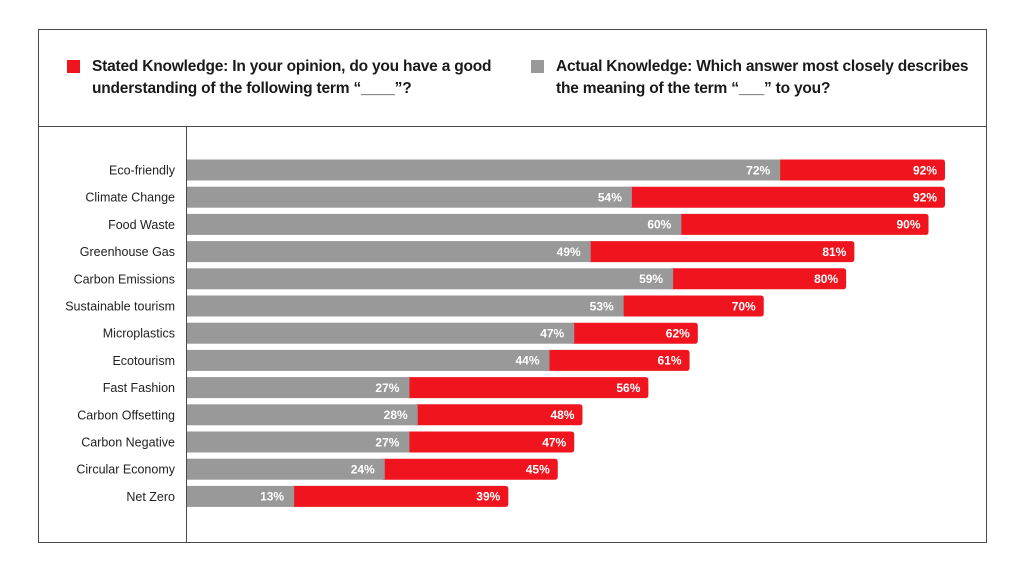 Image resolution: width=1025 pixels, height=580 pixels. What do you see at coordinates (141, 225) in the screenshot?
I see `category-label: Food Waste` at bounding box center [141, 225].